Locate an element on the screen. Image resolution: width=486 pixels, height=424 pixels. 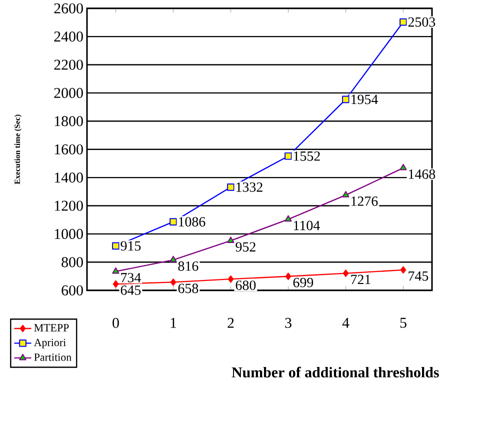
y-tick-label: 1800 is located at coordinates (68, 121).